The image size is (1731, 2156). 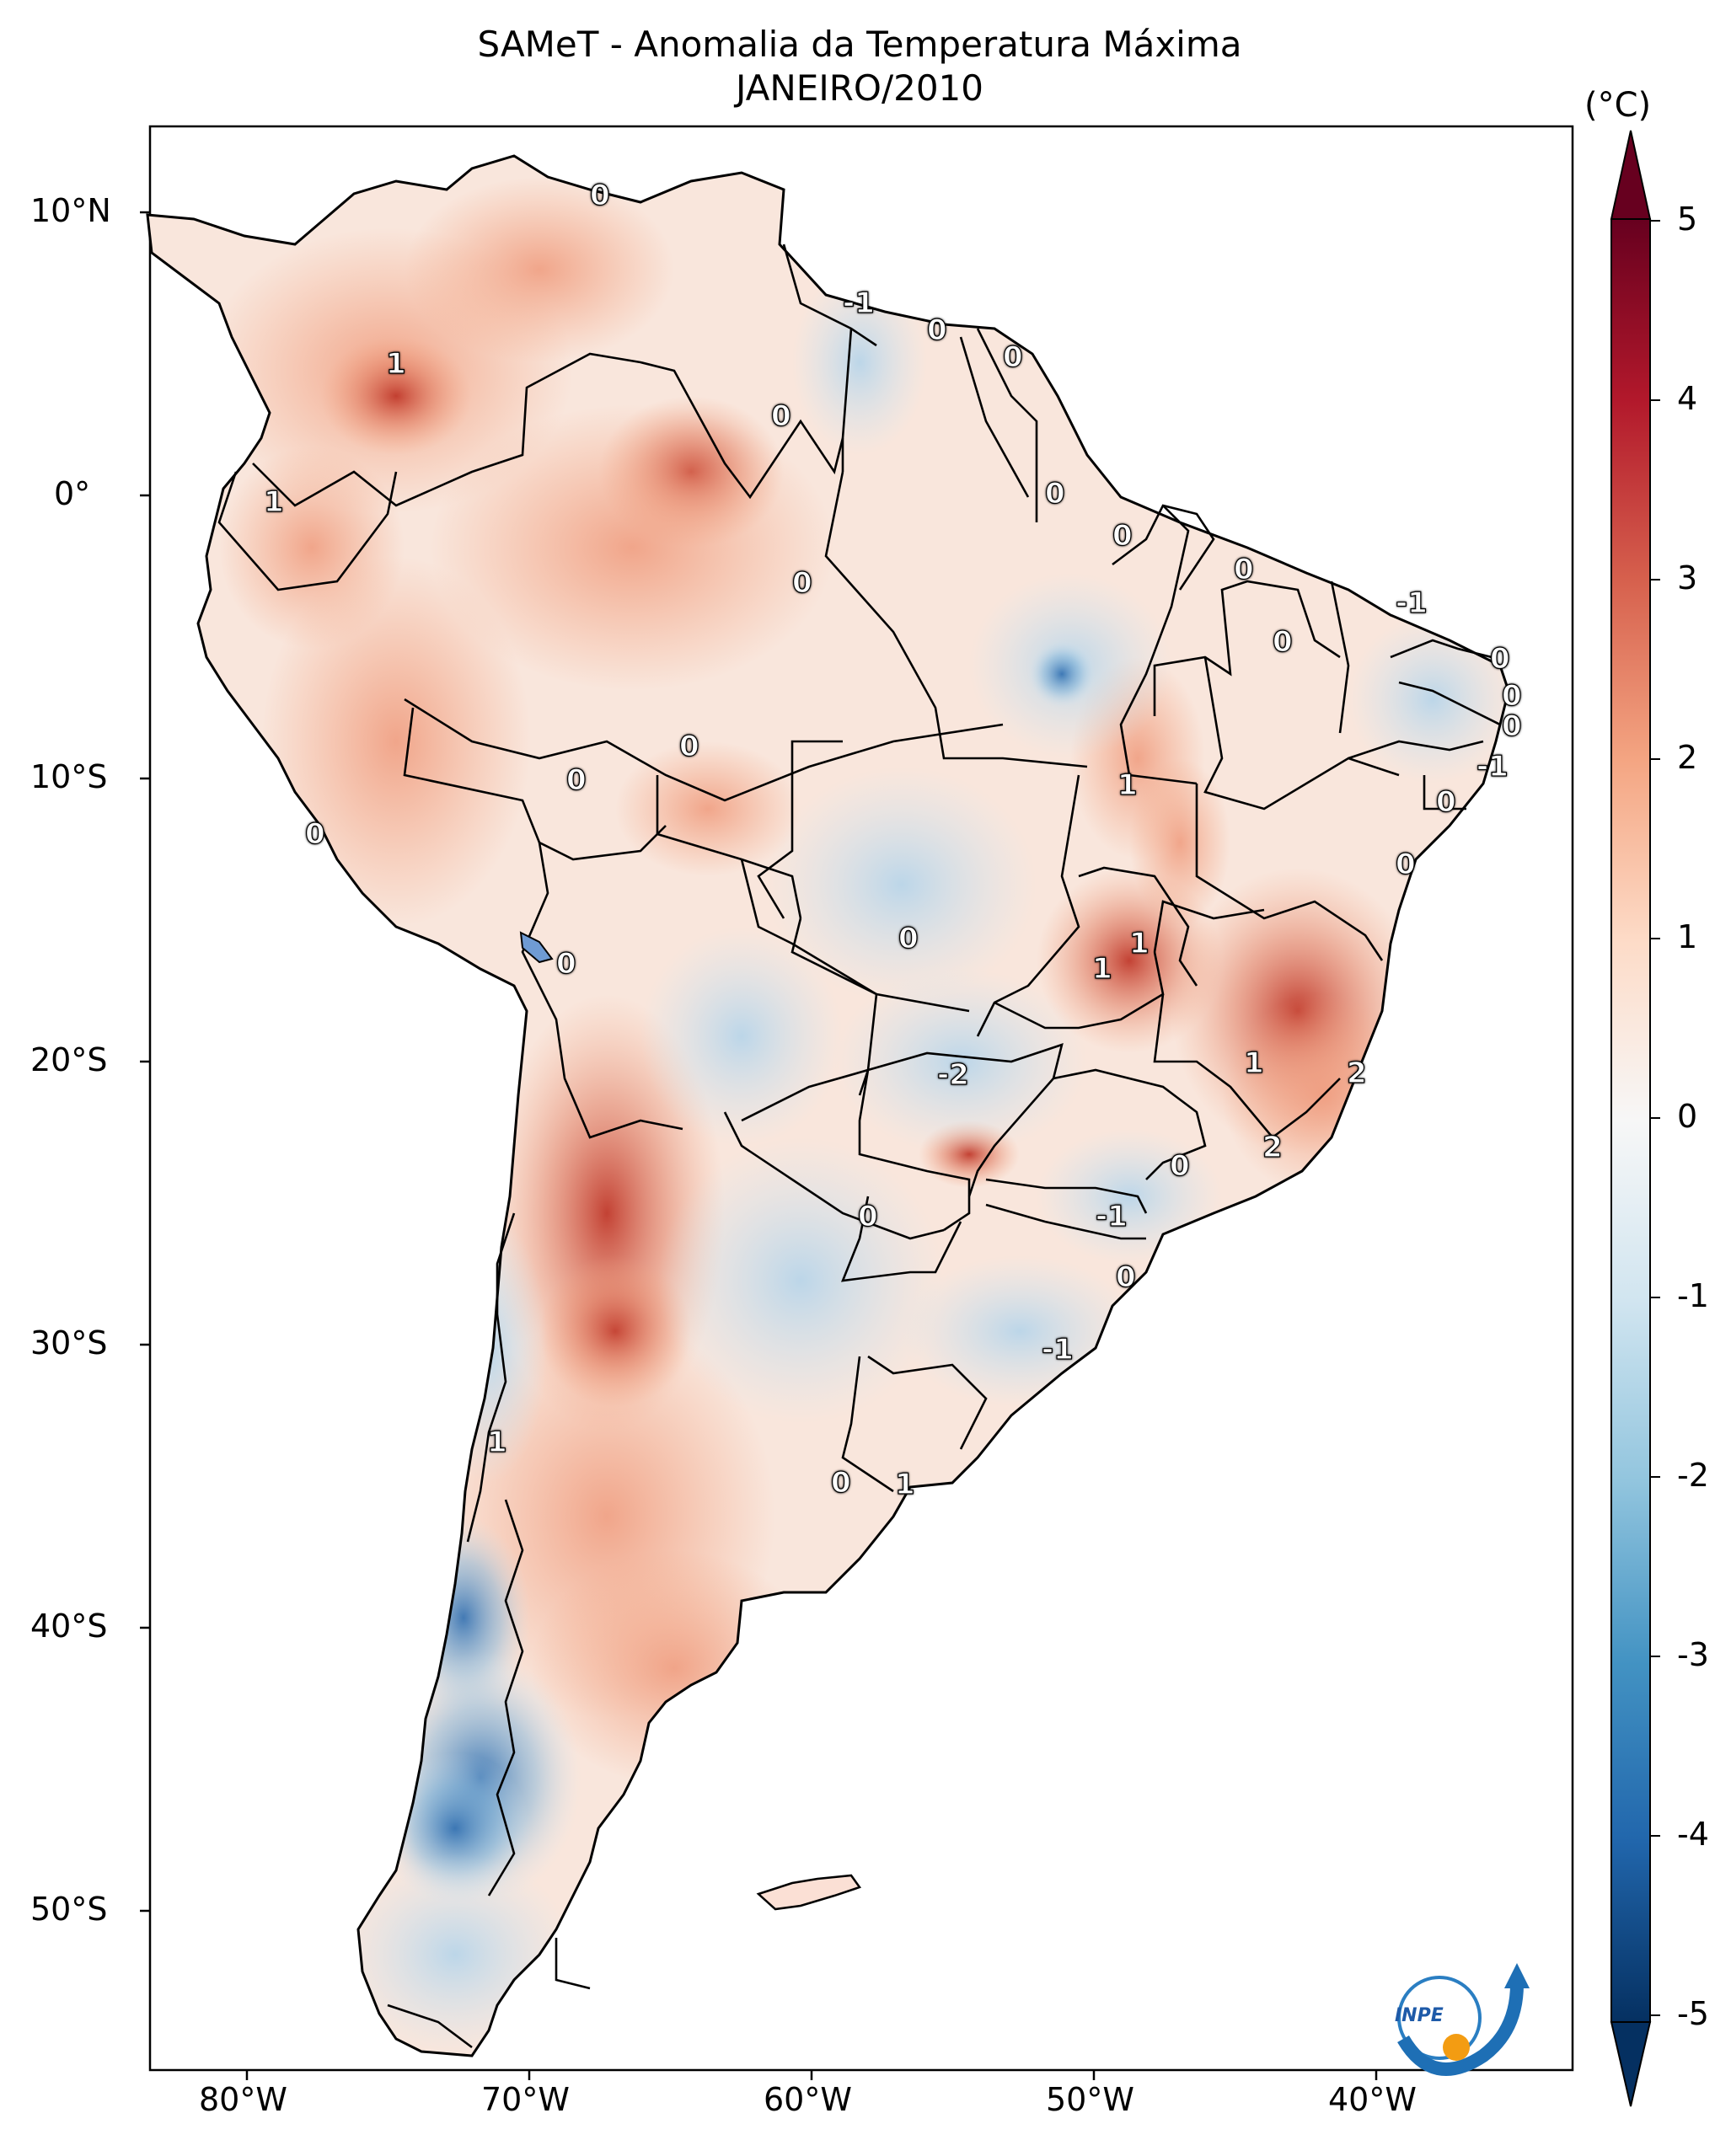 What do you see at coordinates (69, 776) in the screenshot?
I see `lat-tick-10s: 10°S` at bounding box center [69, 776].